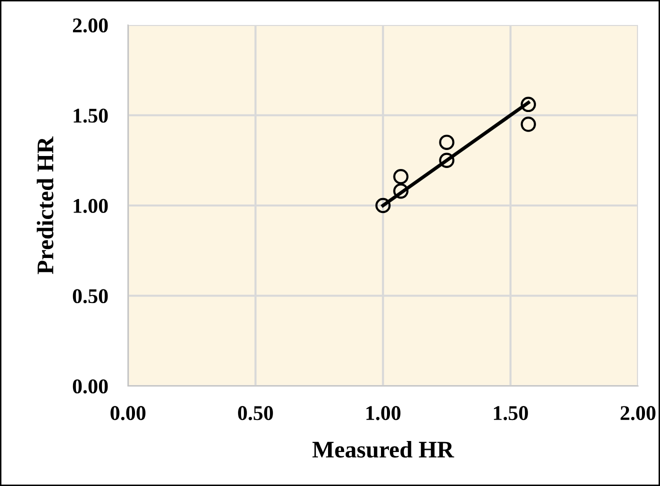 The height and width of the screenshot is (486, 660). I want to click on x-tick-label: 1.00, so click(383, 413).